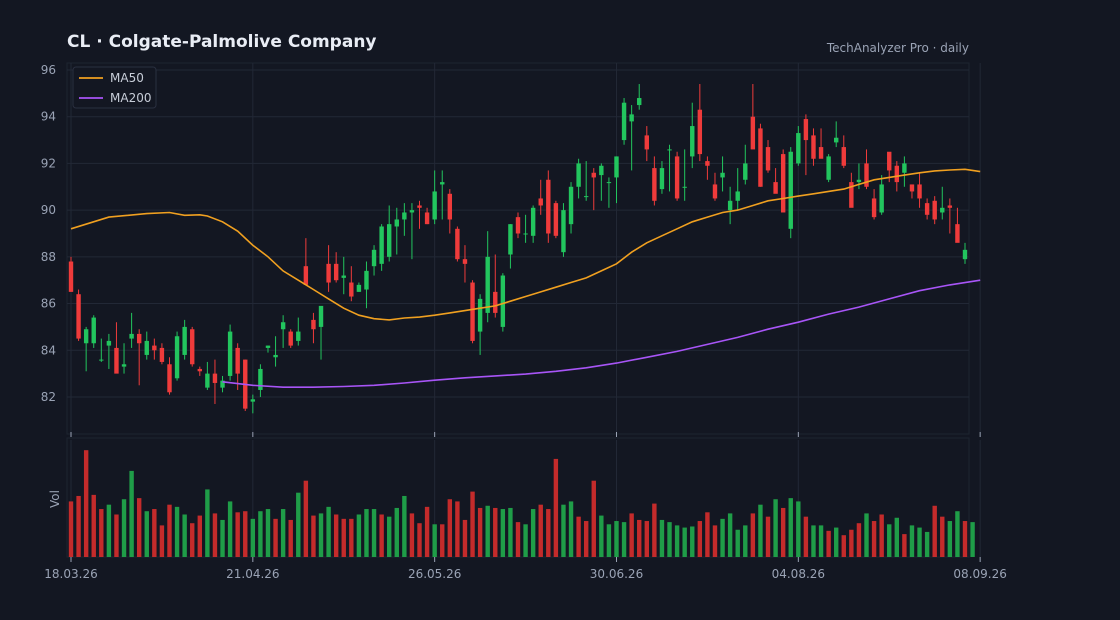 The height and width of the screenshot is (620, 1120). Describe the element at coordinates (48, 257) in the screenshot. I see `y-tick-label: 88` at that location.